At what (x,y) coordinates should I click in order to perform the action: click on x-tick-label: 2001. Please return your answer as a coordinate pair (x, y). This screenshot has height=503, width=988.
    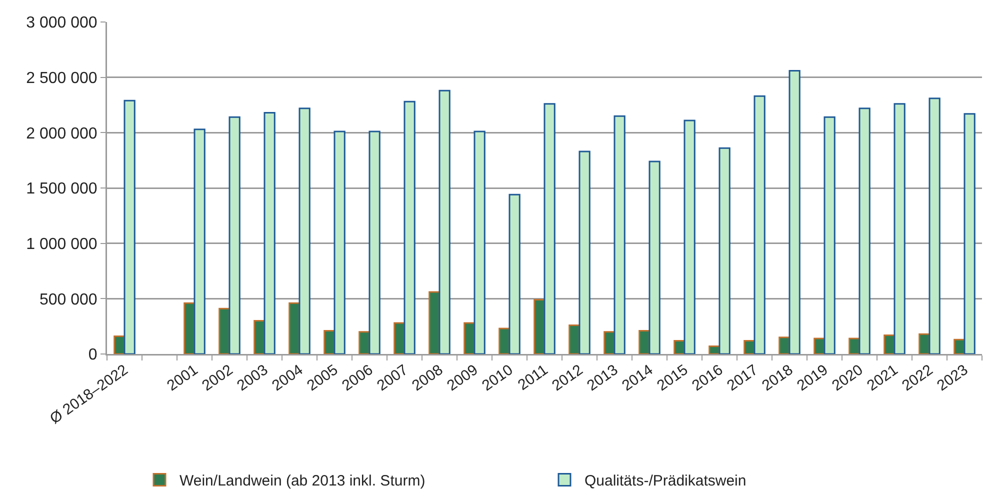
    Looking at the image, I should click on (183, 378).